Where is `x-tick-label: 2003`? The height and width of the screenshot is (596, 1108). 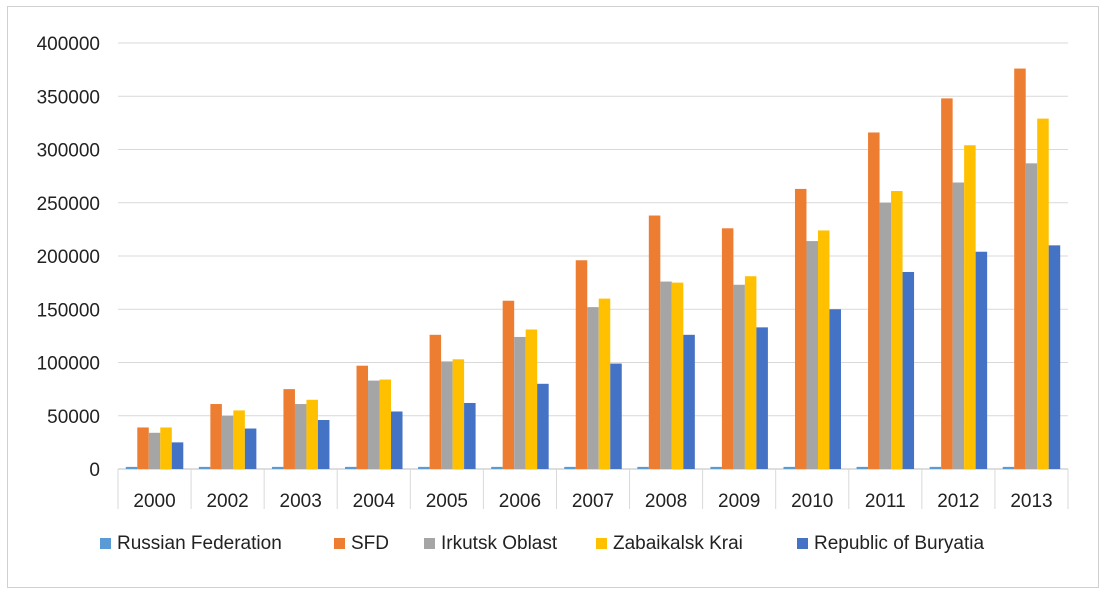
x-tick-label: 2003 is located at coordinates (301, 501).